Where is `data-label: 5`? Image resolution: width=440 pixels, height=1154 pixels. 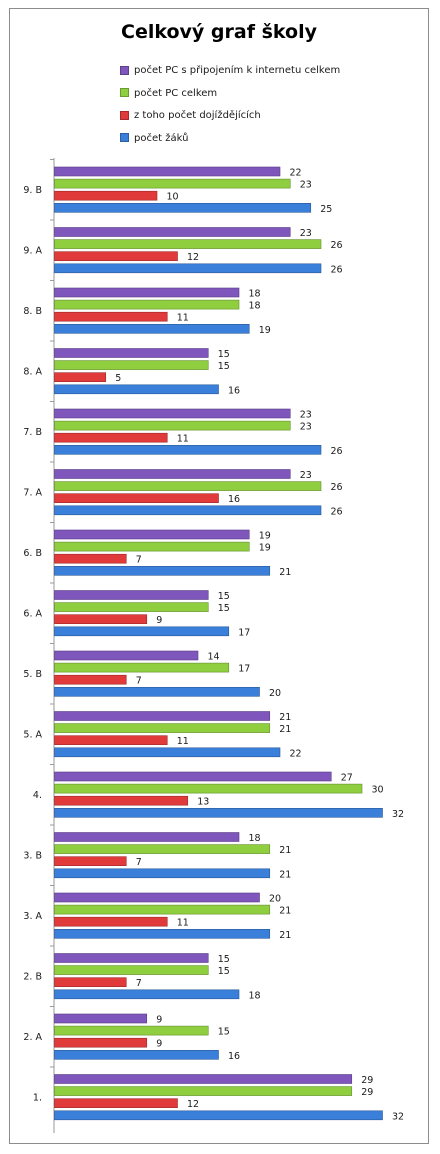
data-label: 5 is located at coordinates (118, 378).